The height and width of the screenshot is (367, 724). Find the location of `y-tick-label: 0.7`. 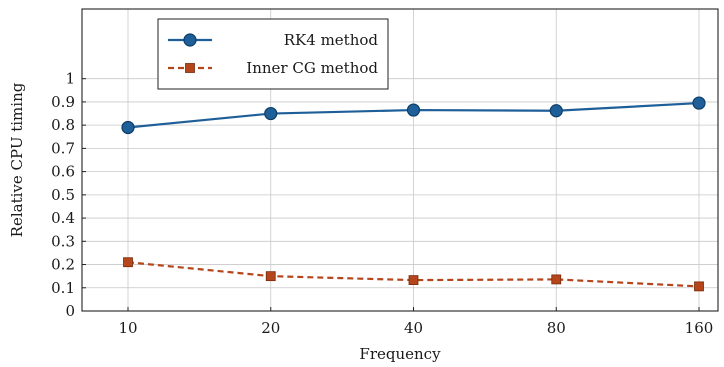

y-tick-label: 0.7 is located at coordinates (63, 148).